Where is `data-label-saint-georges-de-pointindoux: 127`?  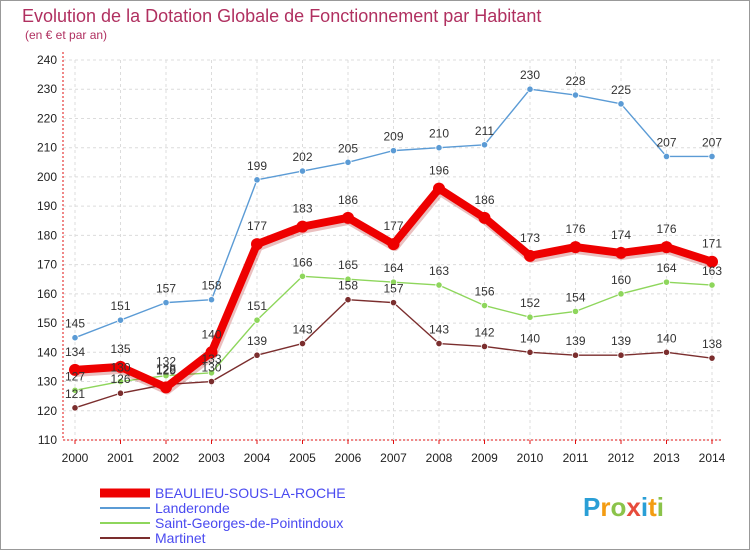
data-label-saint-georges-de-pointindoux: 127 is located at coordinates (75, 376).